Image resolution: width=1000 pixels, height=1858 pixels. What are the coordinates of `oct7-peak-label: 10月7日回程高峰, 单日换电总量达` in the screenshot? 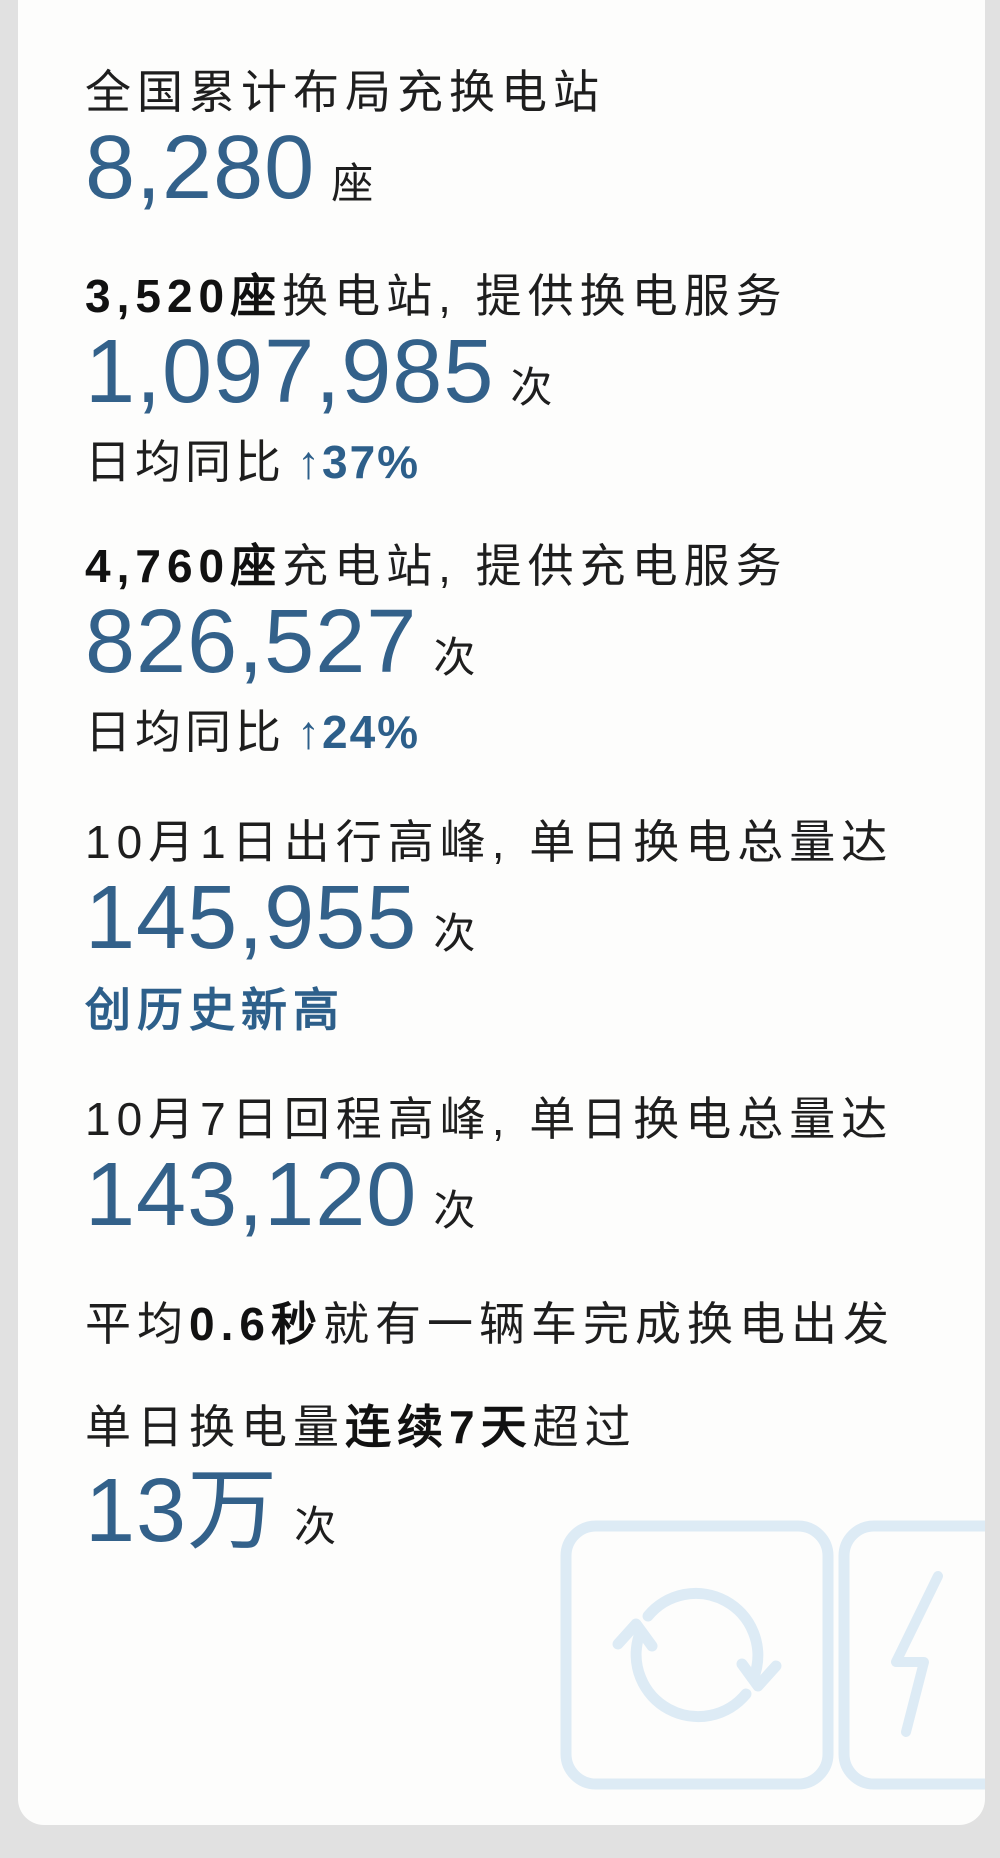 It's located at (489, 1119).